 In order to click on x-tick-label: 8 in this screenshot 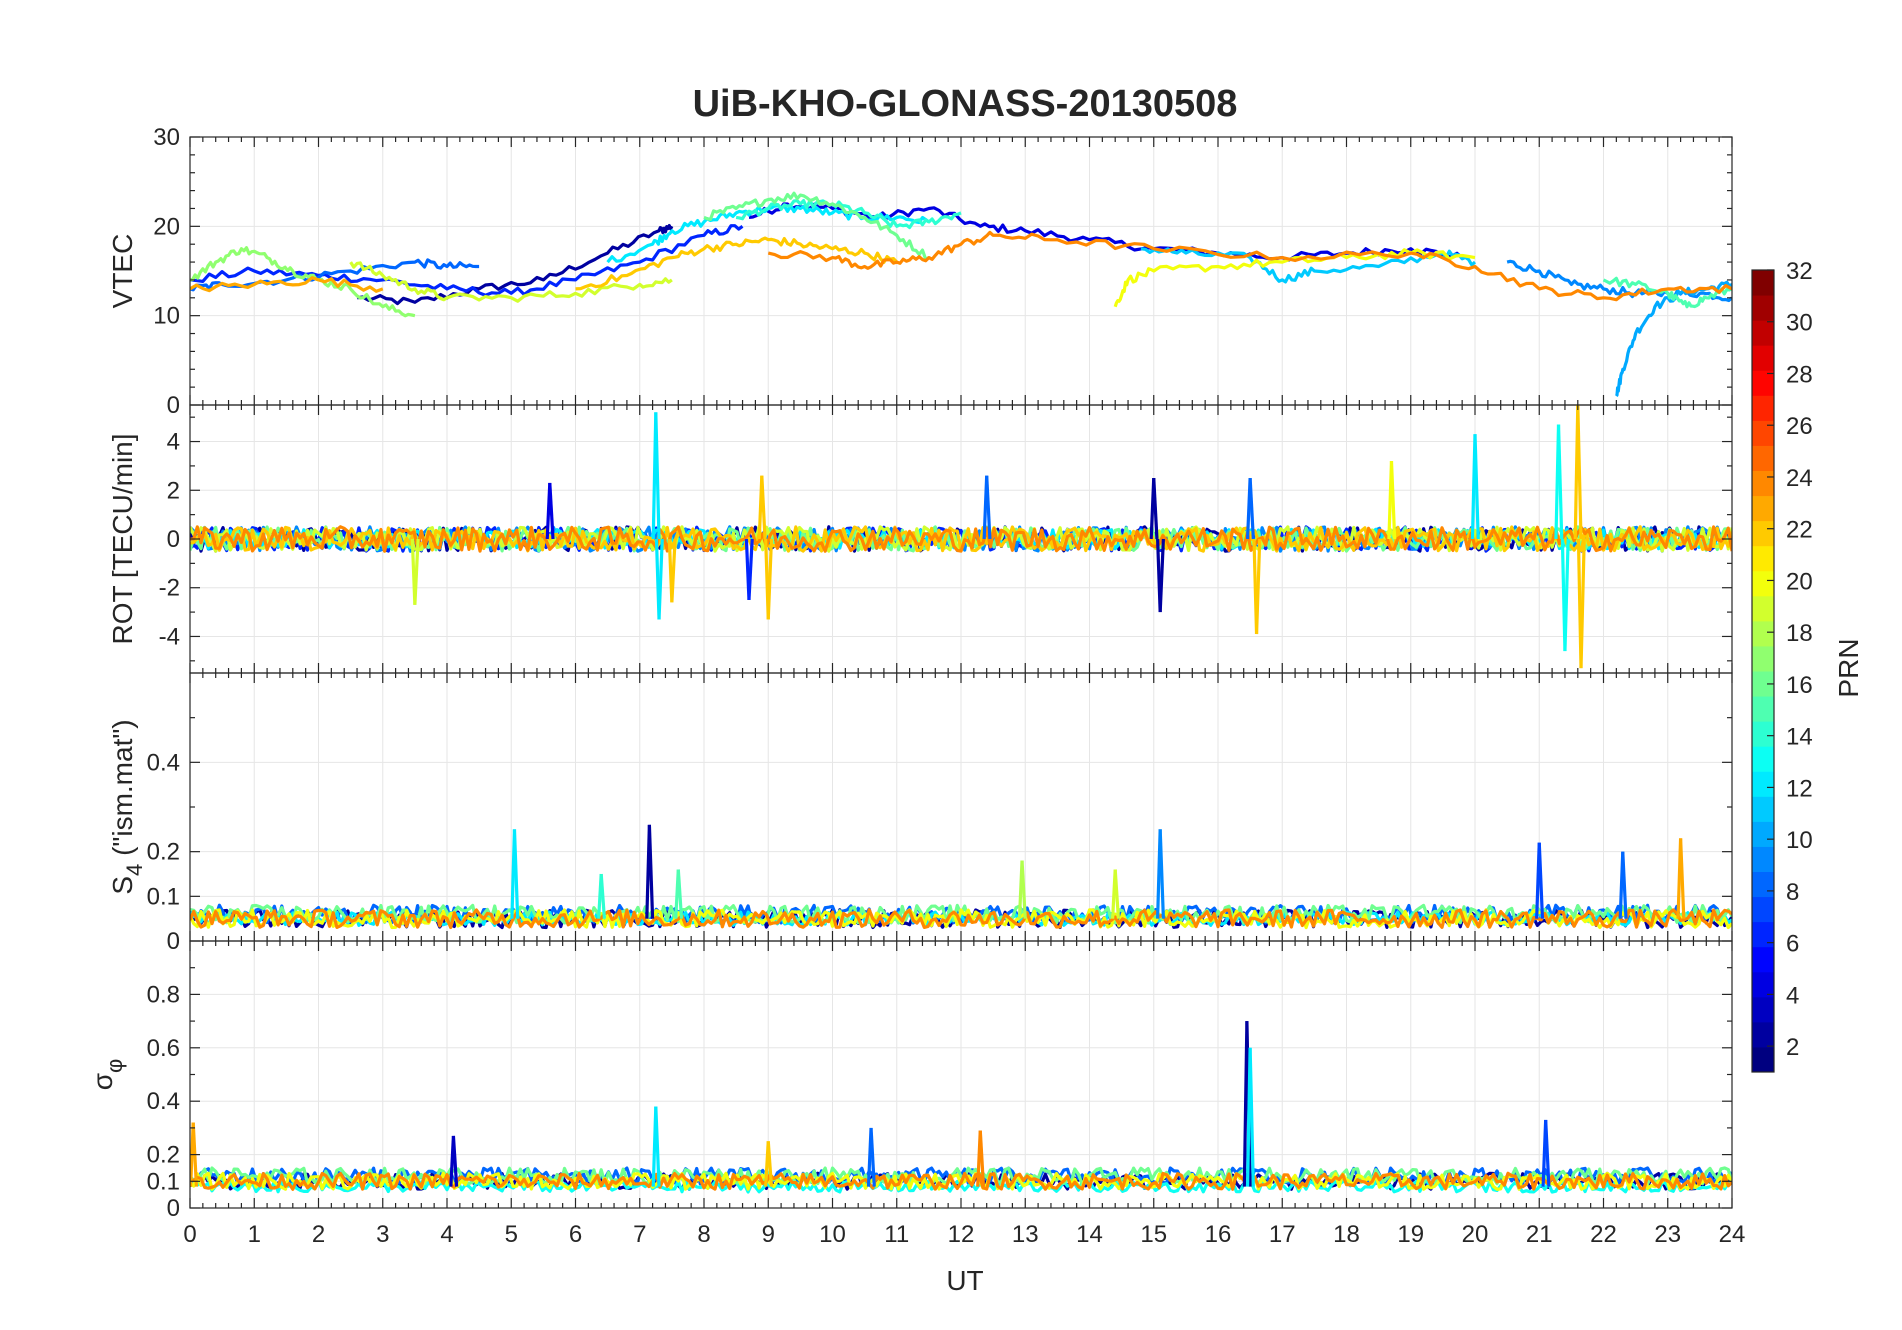, I will do `click(703, 1234)`.